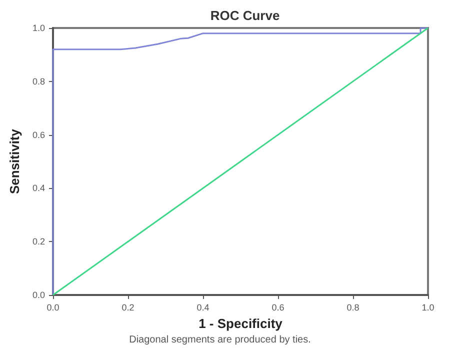 The image size is (449, 358). I want to click on x-tick-label: 0.0, so click(53, 307).